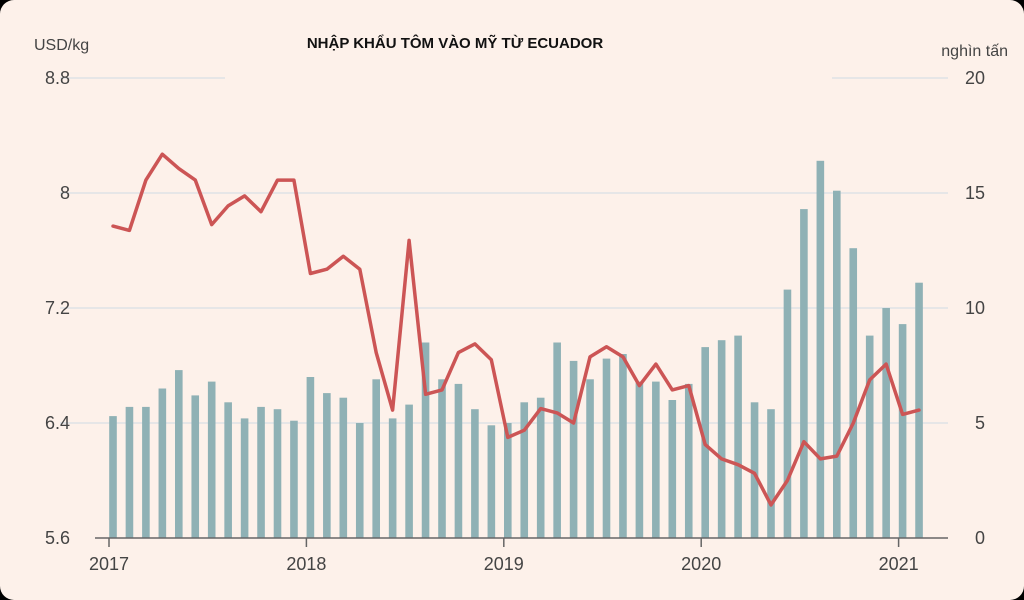 The width and height of the screenshot is (1024, 600). I want to click on chart-title: NHẬP KHẨU TÔM VÀO MỸ TỪ ECUADOR, so click(455, 43).